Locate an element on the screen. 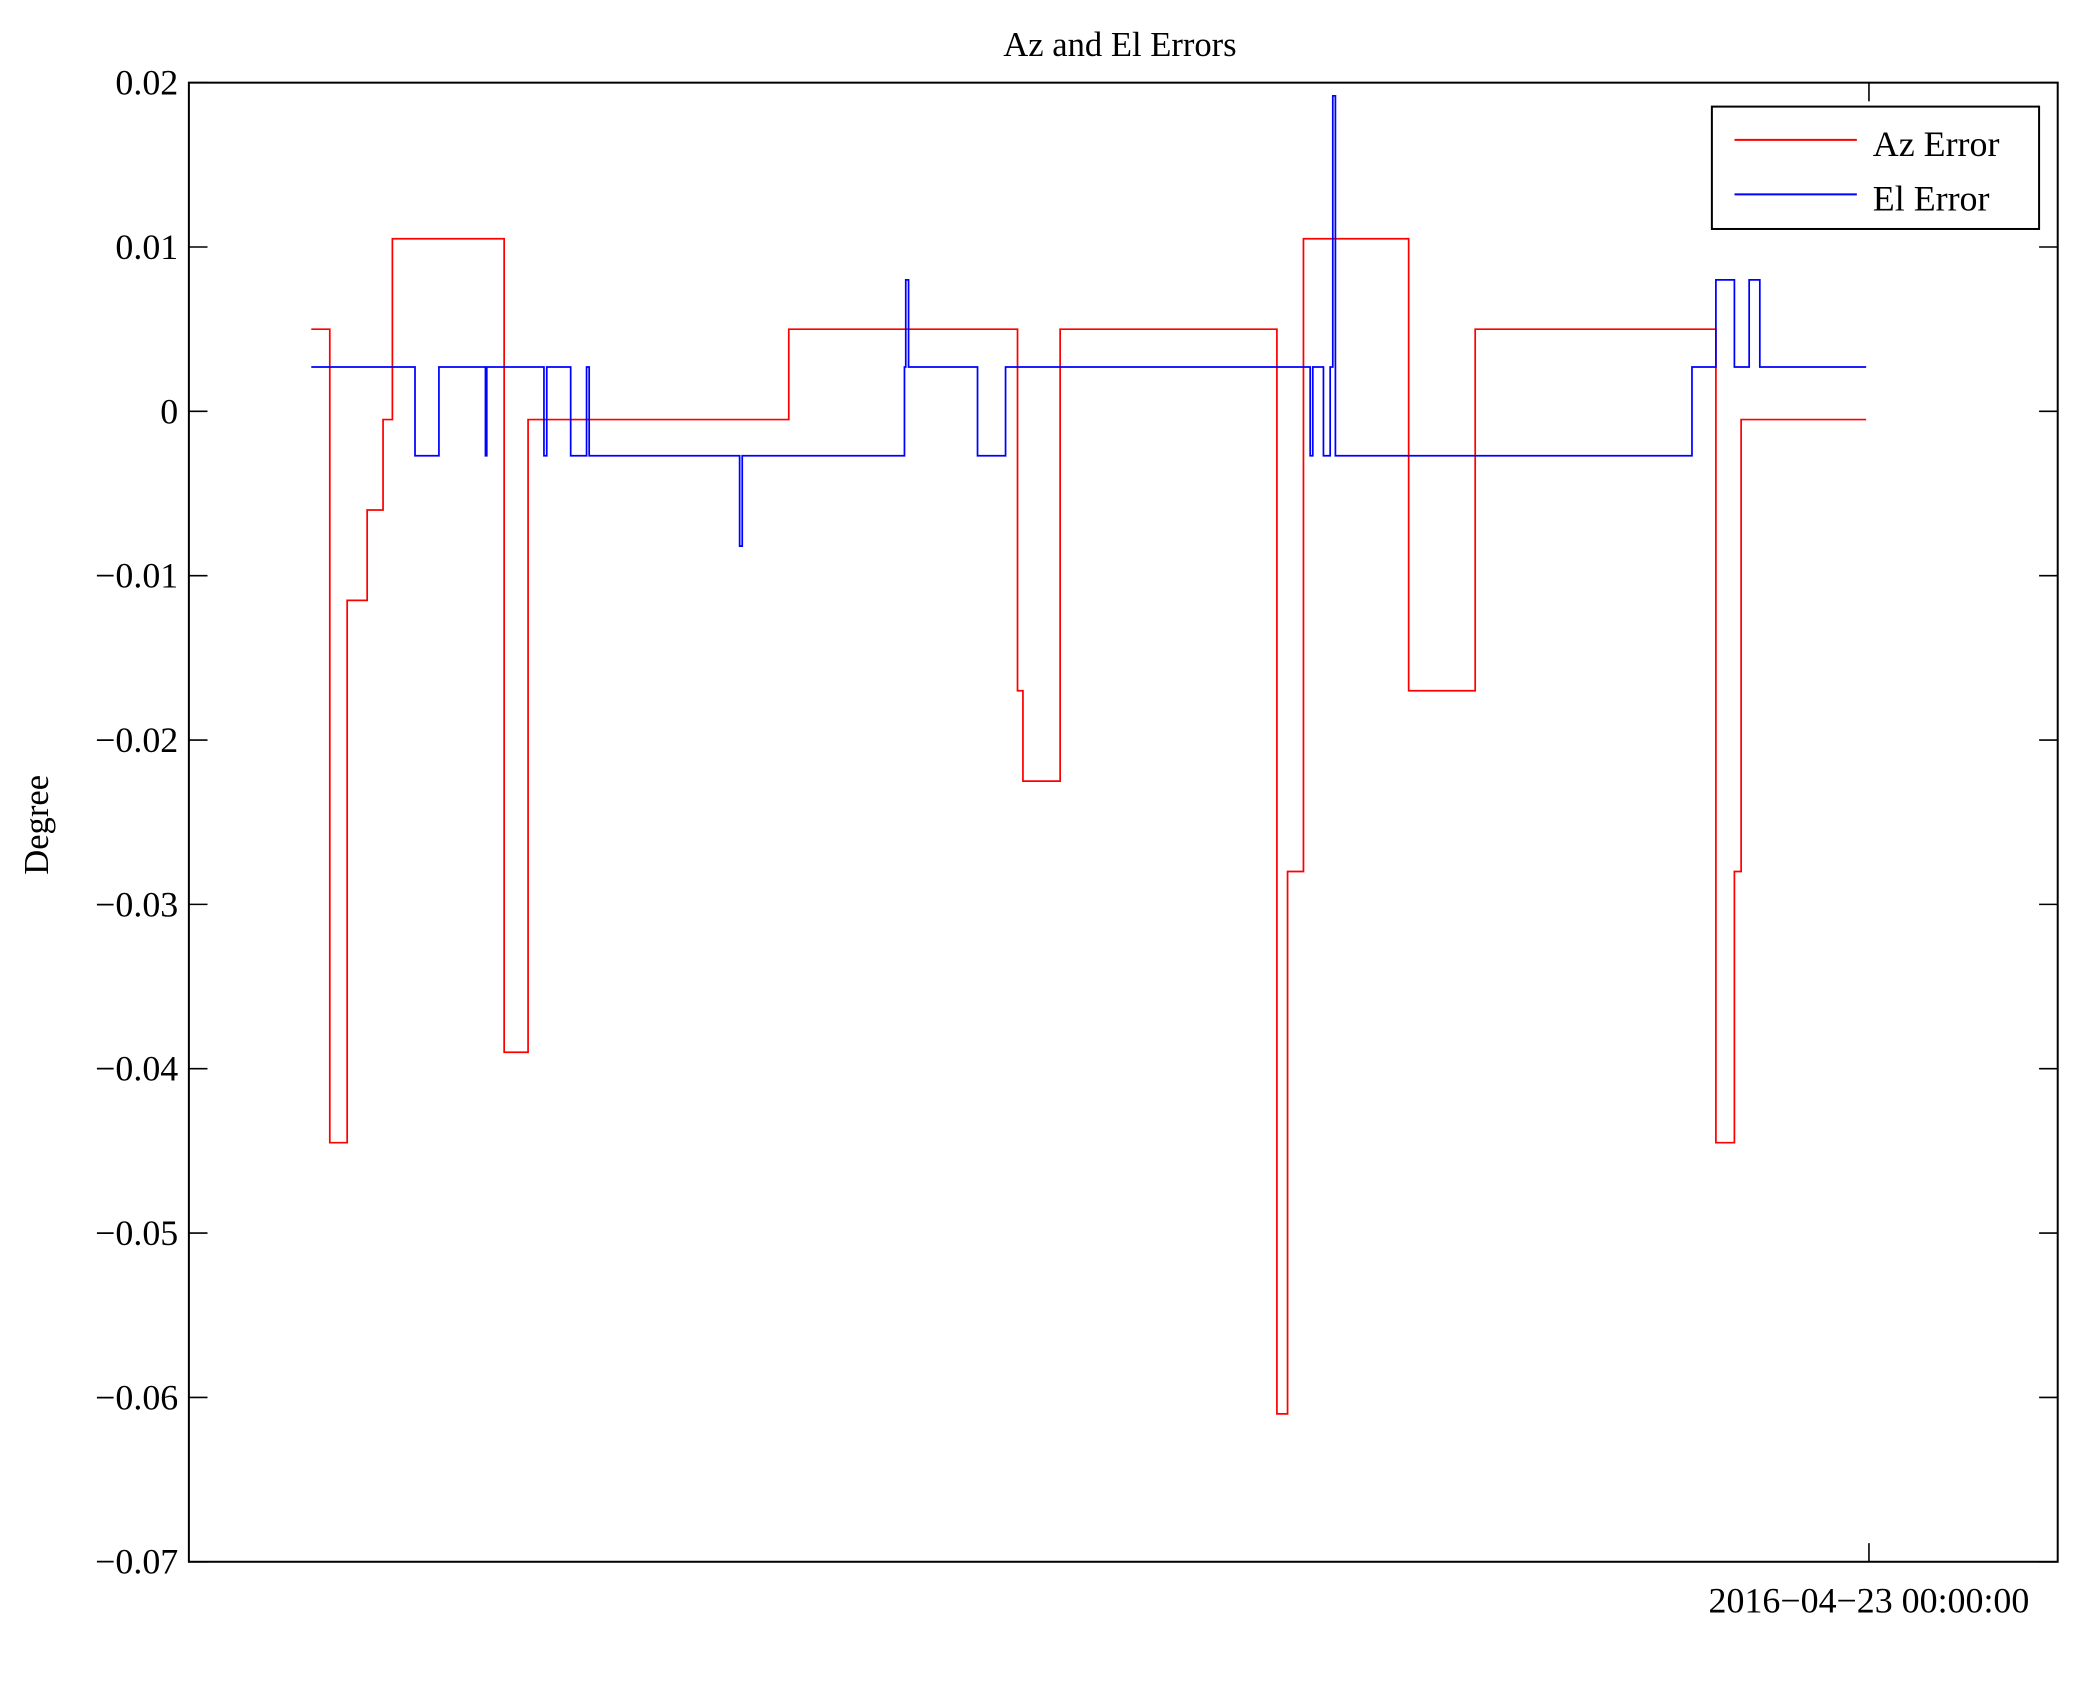 This screenshot has width=2075, height=1683. y-tick-label: 0 is located at coordinates (169, 411).